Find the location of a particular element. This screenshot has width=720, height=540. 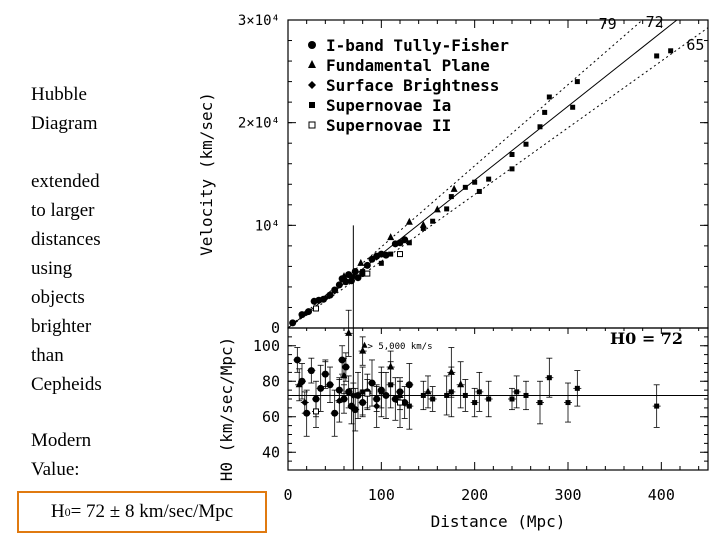

hubble-diagram-title: Hubble Diagram is located at coordinates (86, 109).